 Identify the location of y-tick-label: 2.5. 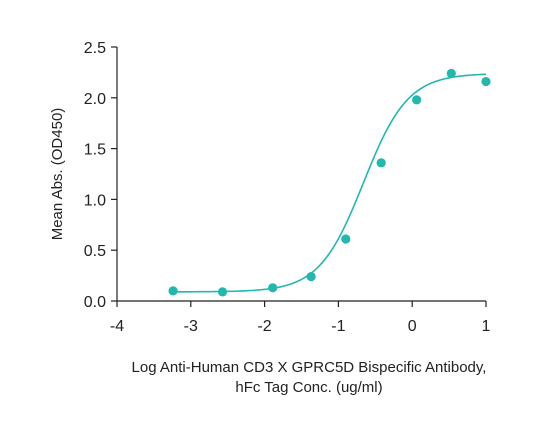
(95, 48).